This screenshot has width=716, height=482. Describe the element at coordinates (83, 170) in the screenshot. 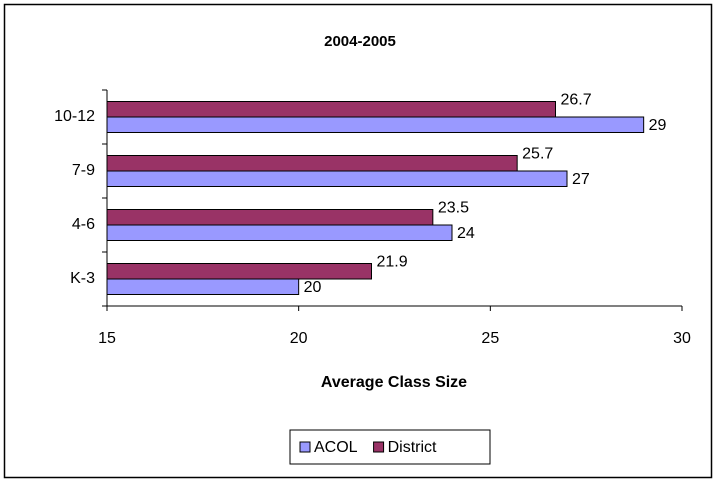

I see `y-tick-label: 7-9` at that location.